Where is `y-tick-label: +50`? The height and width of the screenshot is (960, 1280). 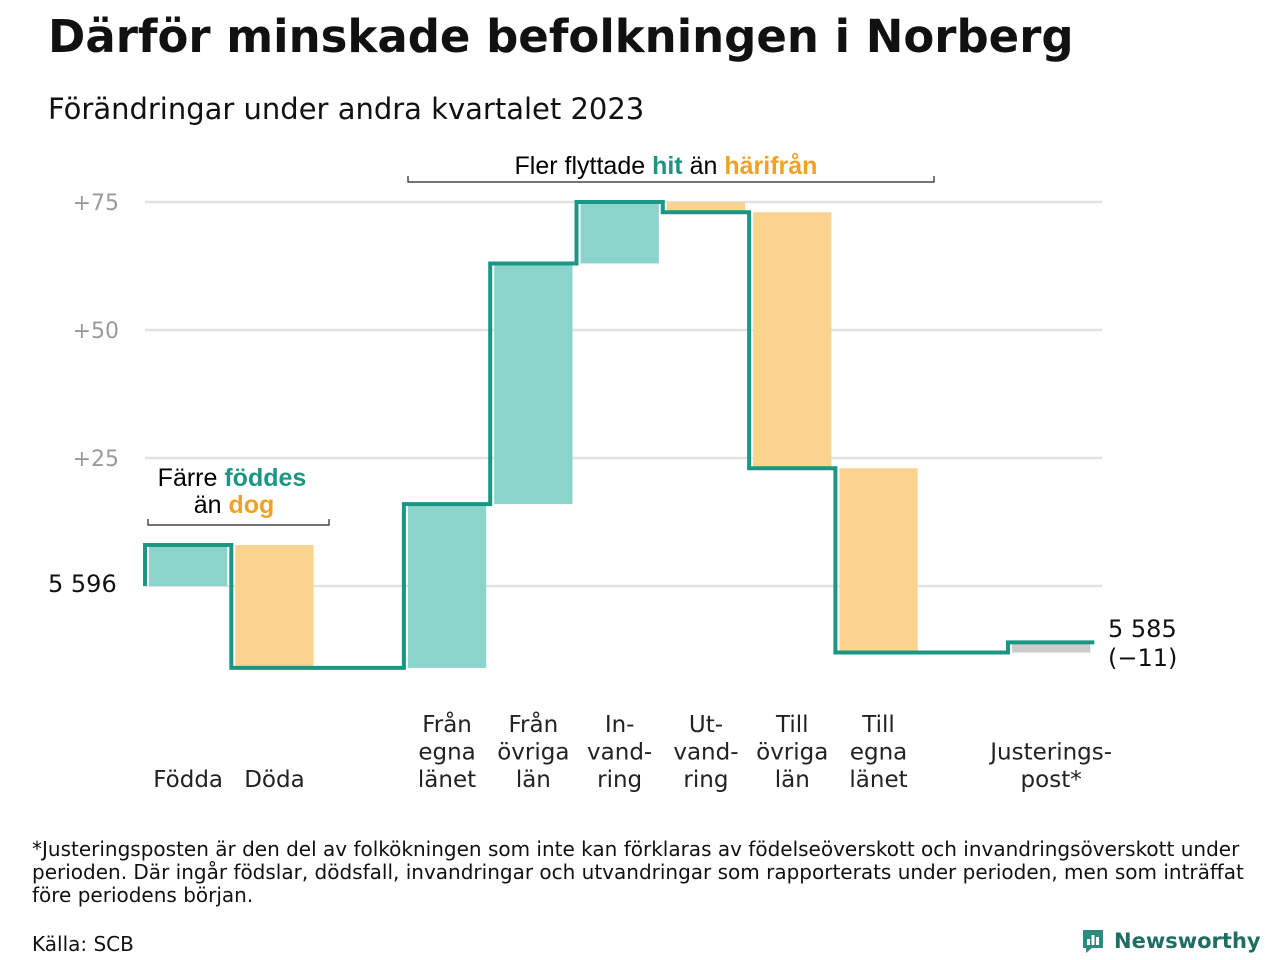
y-tick-label: +50 is located at coordinates (96, 331).